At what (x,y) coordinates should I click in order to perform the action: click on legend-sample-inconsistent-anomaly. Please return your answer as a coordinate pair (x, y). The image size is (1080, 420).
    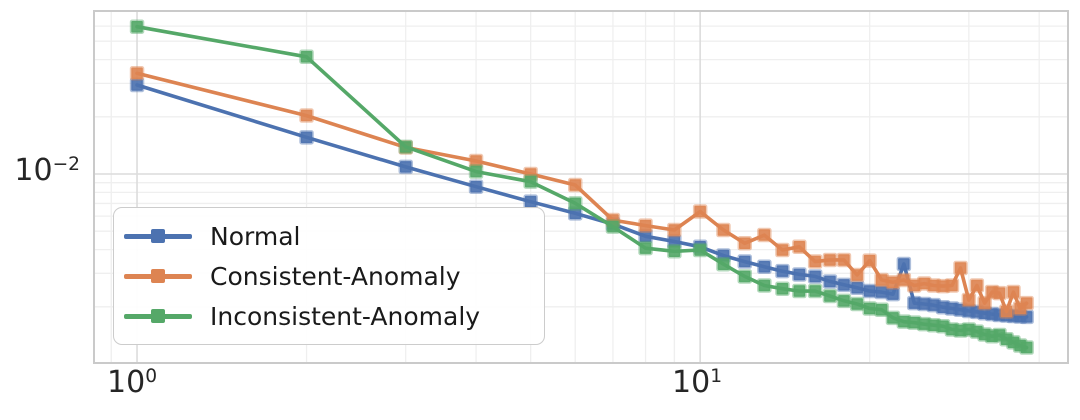
    Looking at the image, I should click on (158, 316).